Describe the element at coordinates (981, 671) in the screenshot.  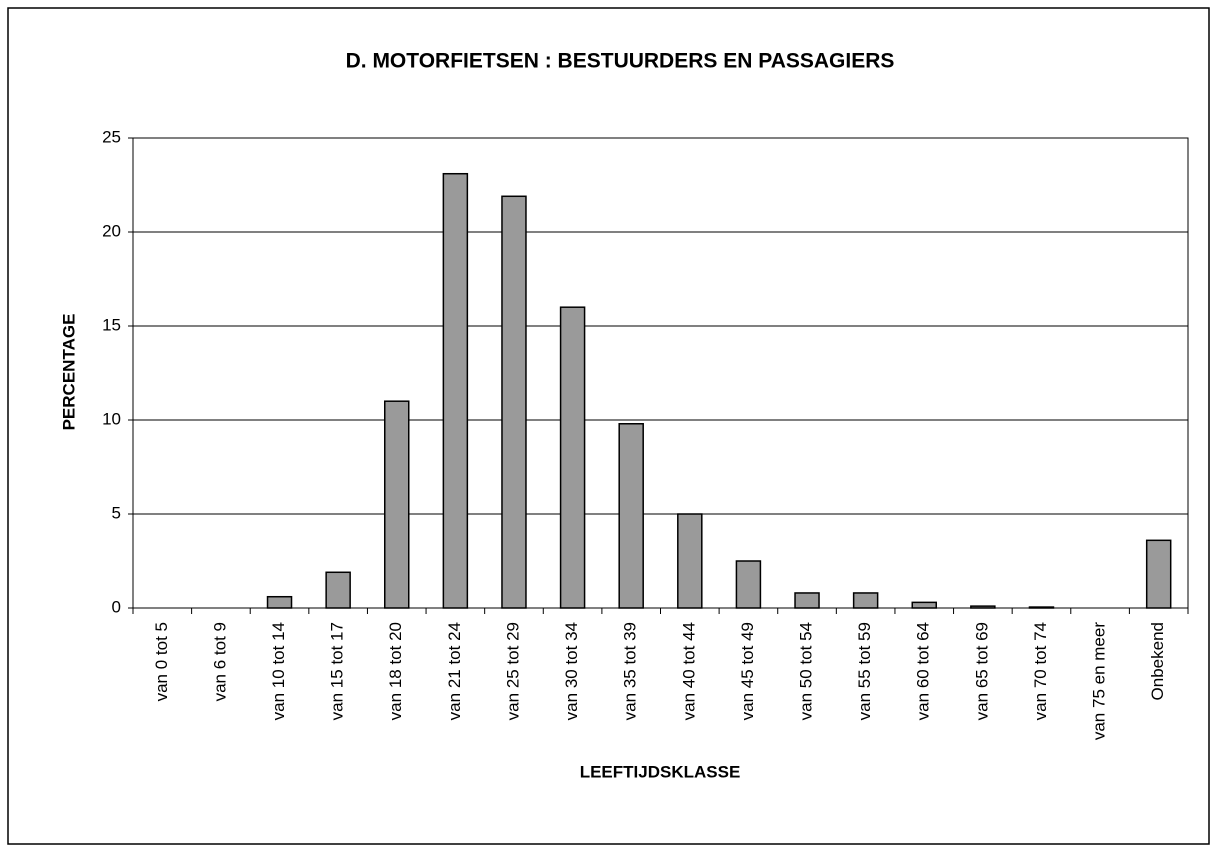
I see `x-tick-label: van 65 tot 69` at that location.